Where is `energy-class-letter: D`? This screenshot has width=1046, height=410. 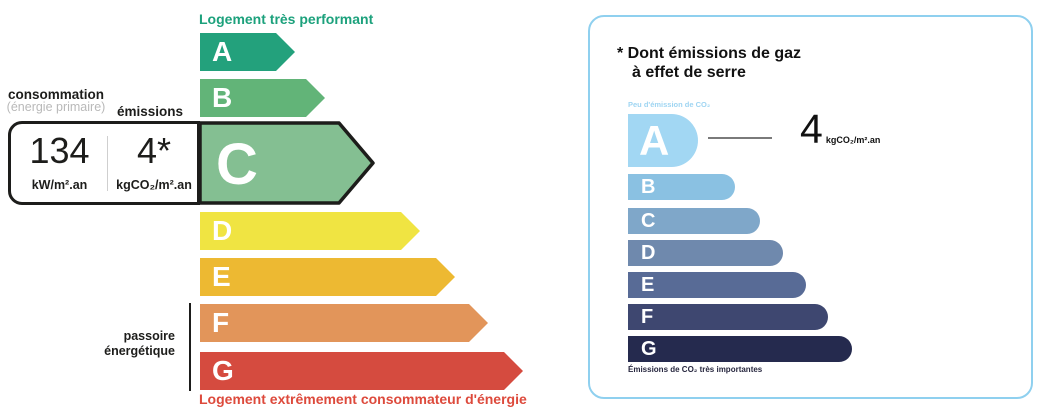
energy-class-letter: D is located at coordinates (222, 230).